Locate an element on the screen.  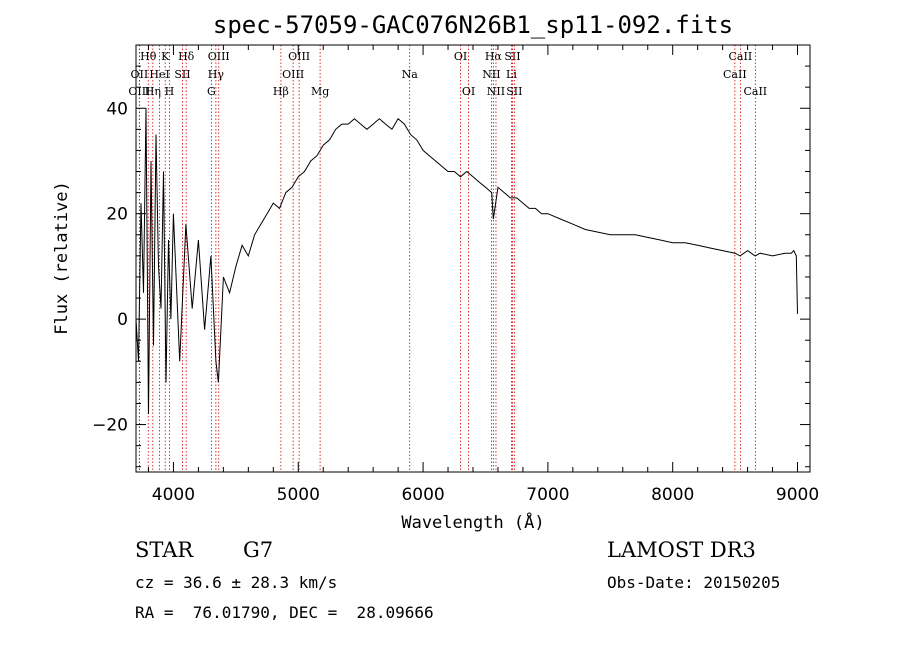
line-marker-label: G is located at coordinates (211, 91).